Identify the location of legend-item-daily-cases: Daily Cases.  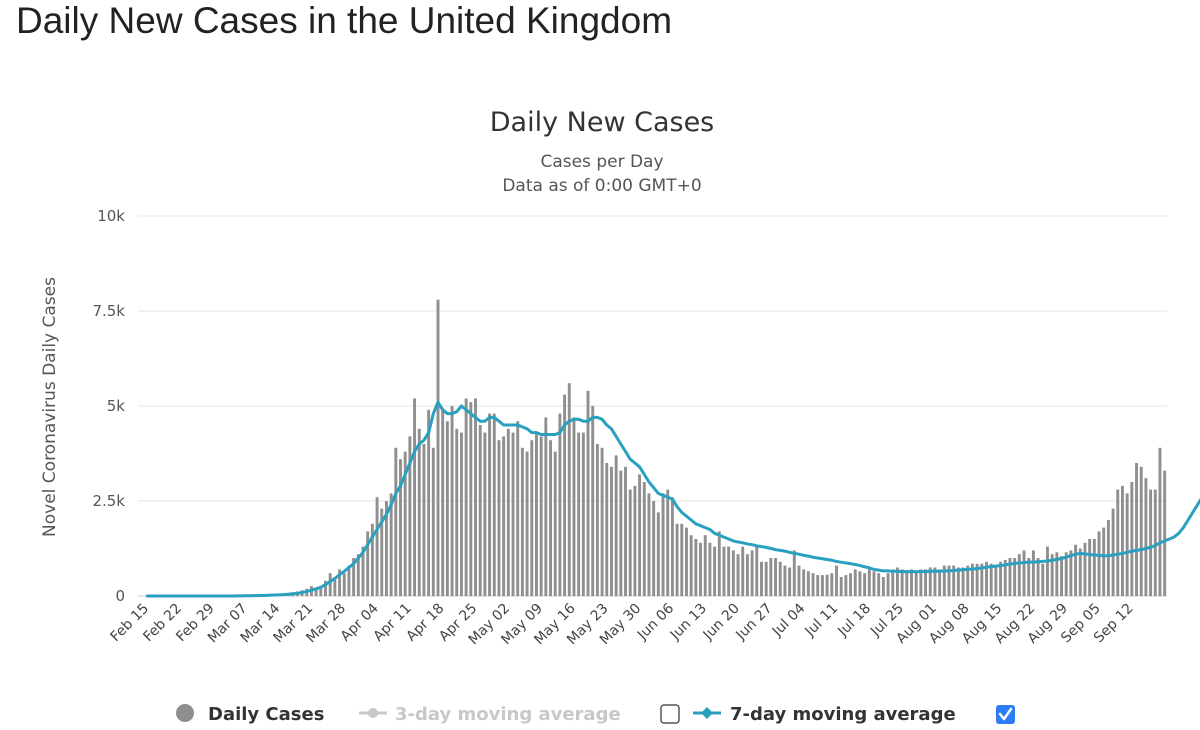
(250, 714).